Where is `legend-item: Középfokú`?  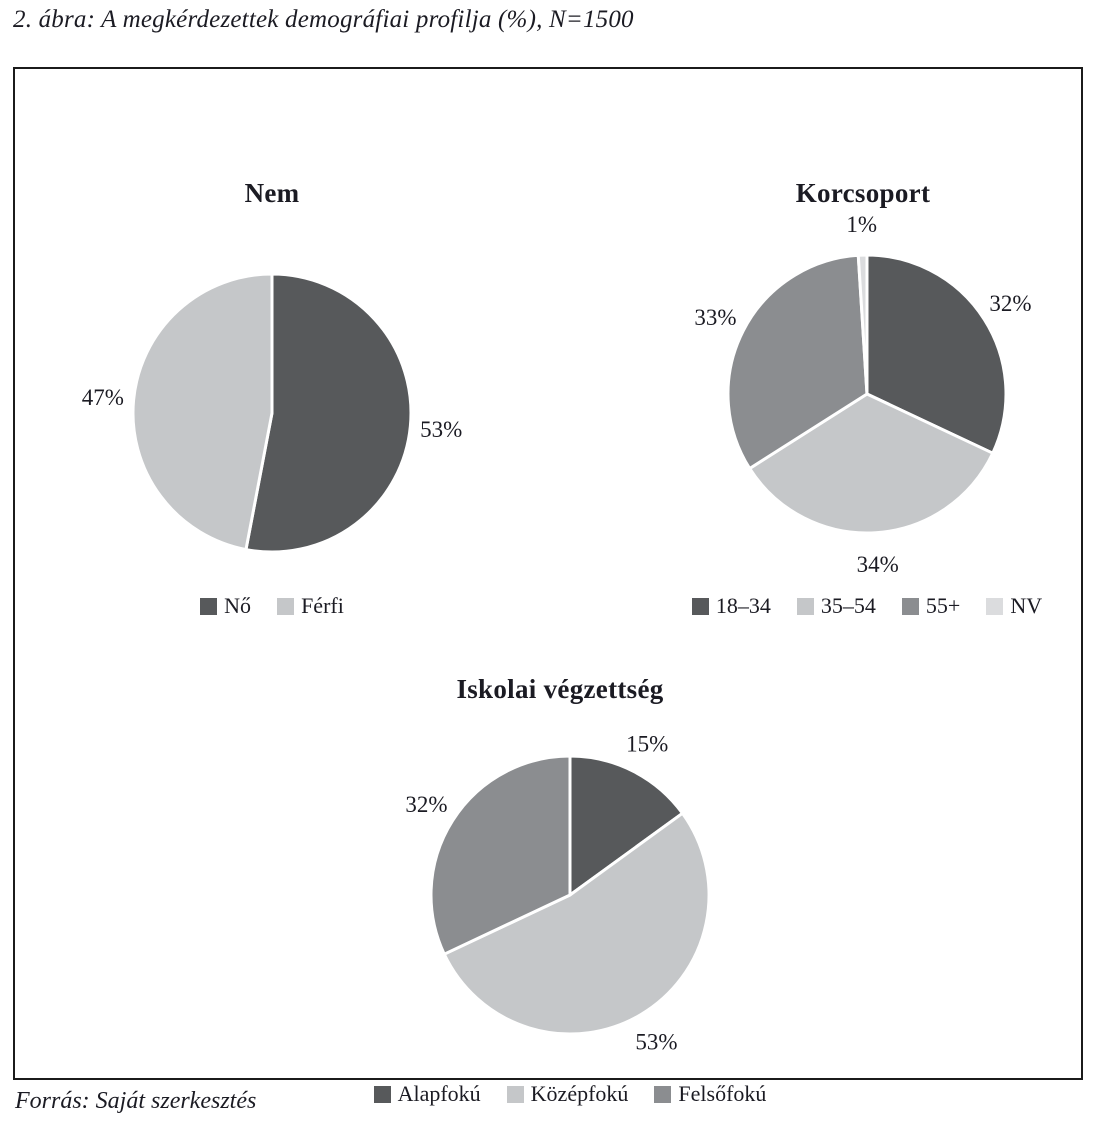
legend-item: Középfokú is located at coordinates (567, 1094).